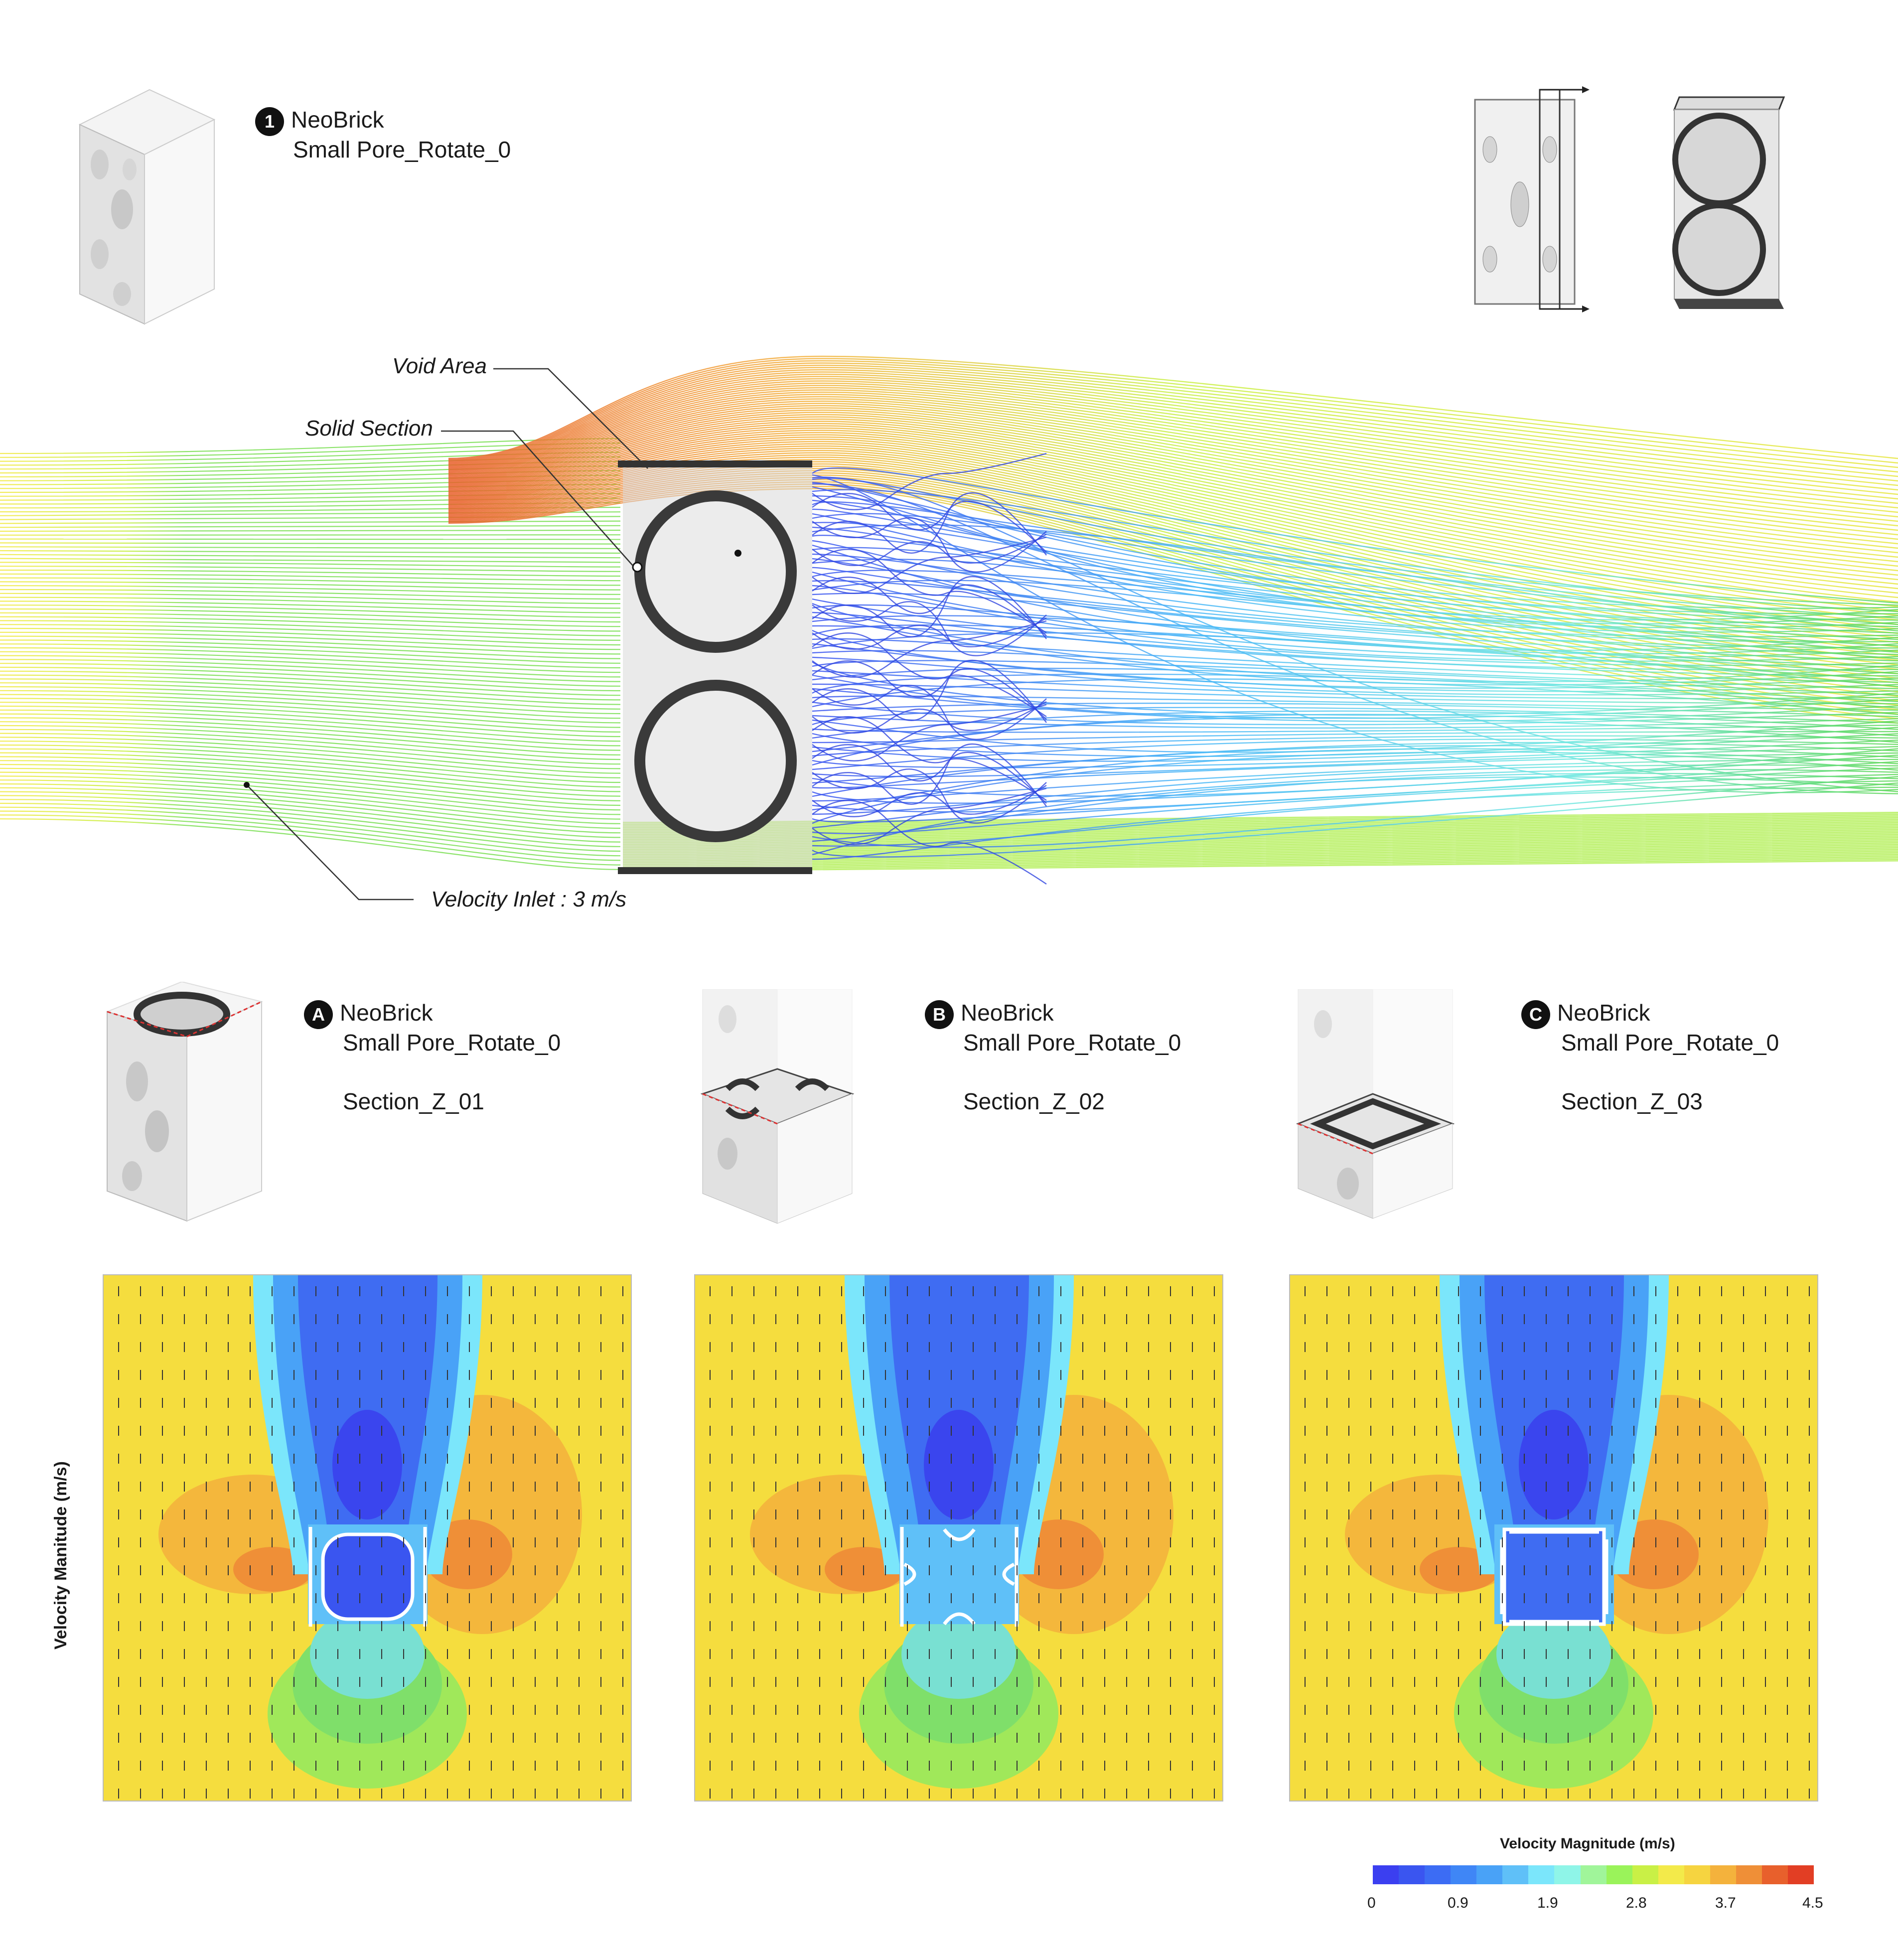 The width and height of the screenshot is (1898, 1960). What do you see at coordinates (1670, 1042) in the screenshot?
I see `section-c-sub: Small Pore_Rotate_0` at bounding box center [1670, 1042].